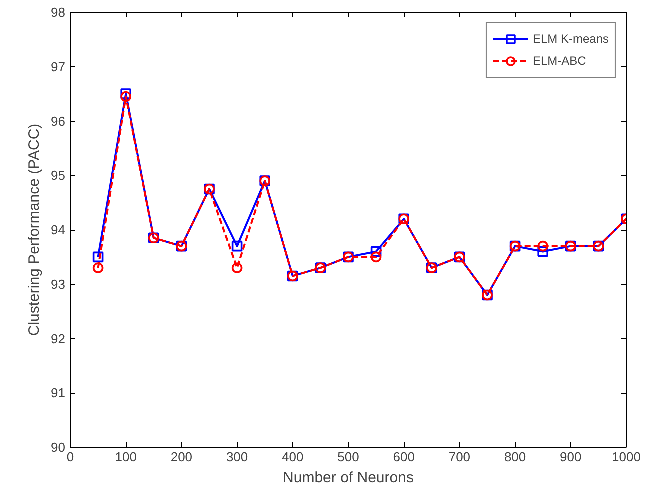  Describe the element at coordinates (58, 176) in the screenshot. I see `y-tick-label: 95` at that location.